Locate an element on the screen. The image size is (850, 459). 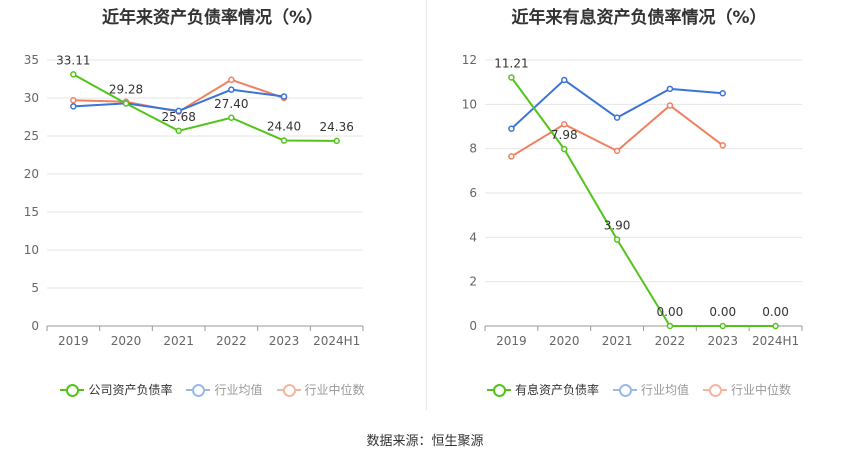
data-label: 24.36 is located at coordinates (336, 127).